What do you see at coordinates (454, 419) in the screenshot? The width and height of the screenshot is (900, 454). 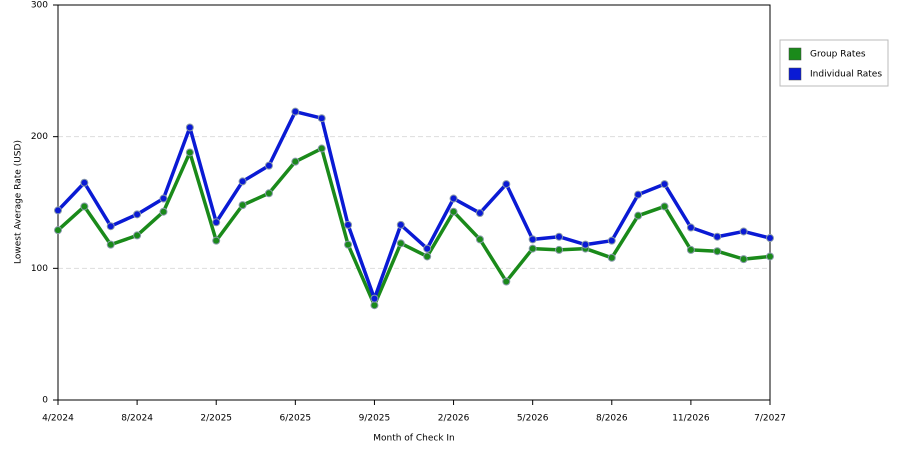 I see `x-tick-label: 2/2026` at bounding box center [454, 419].